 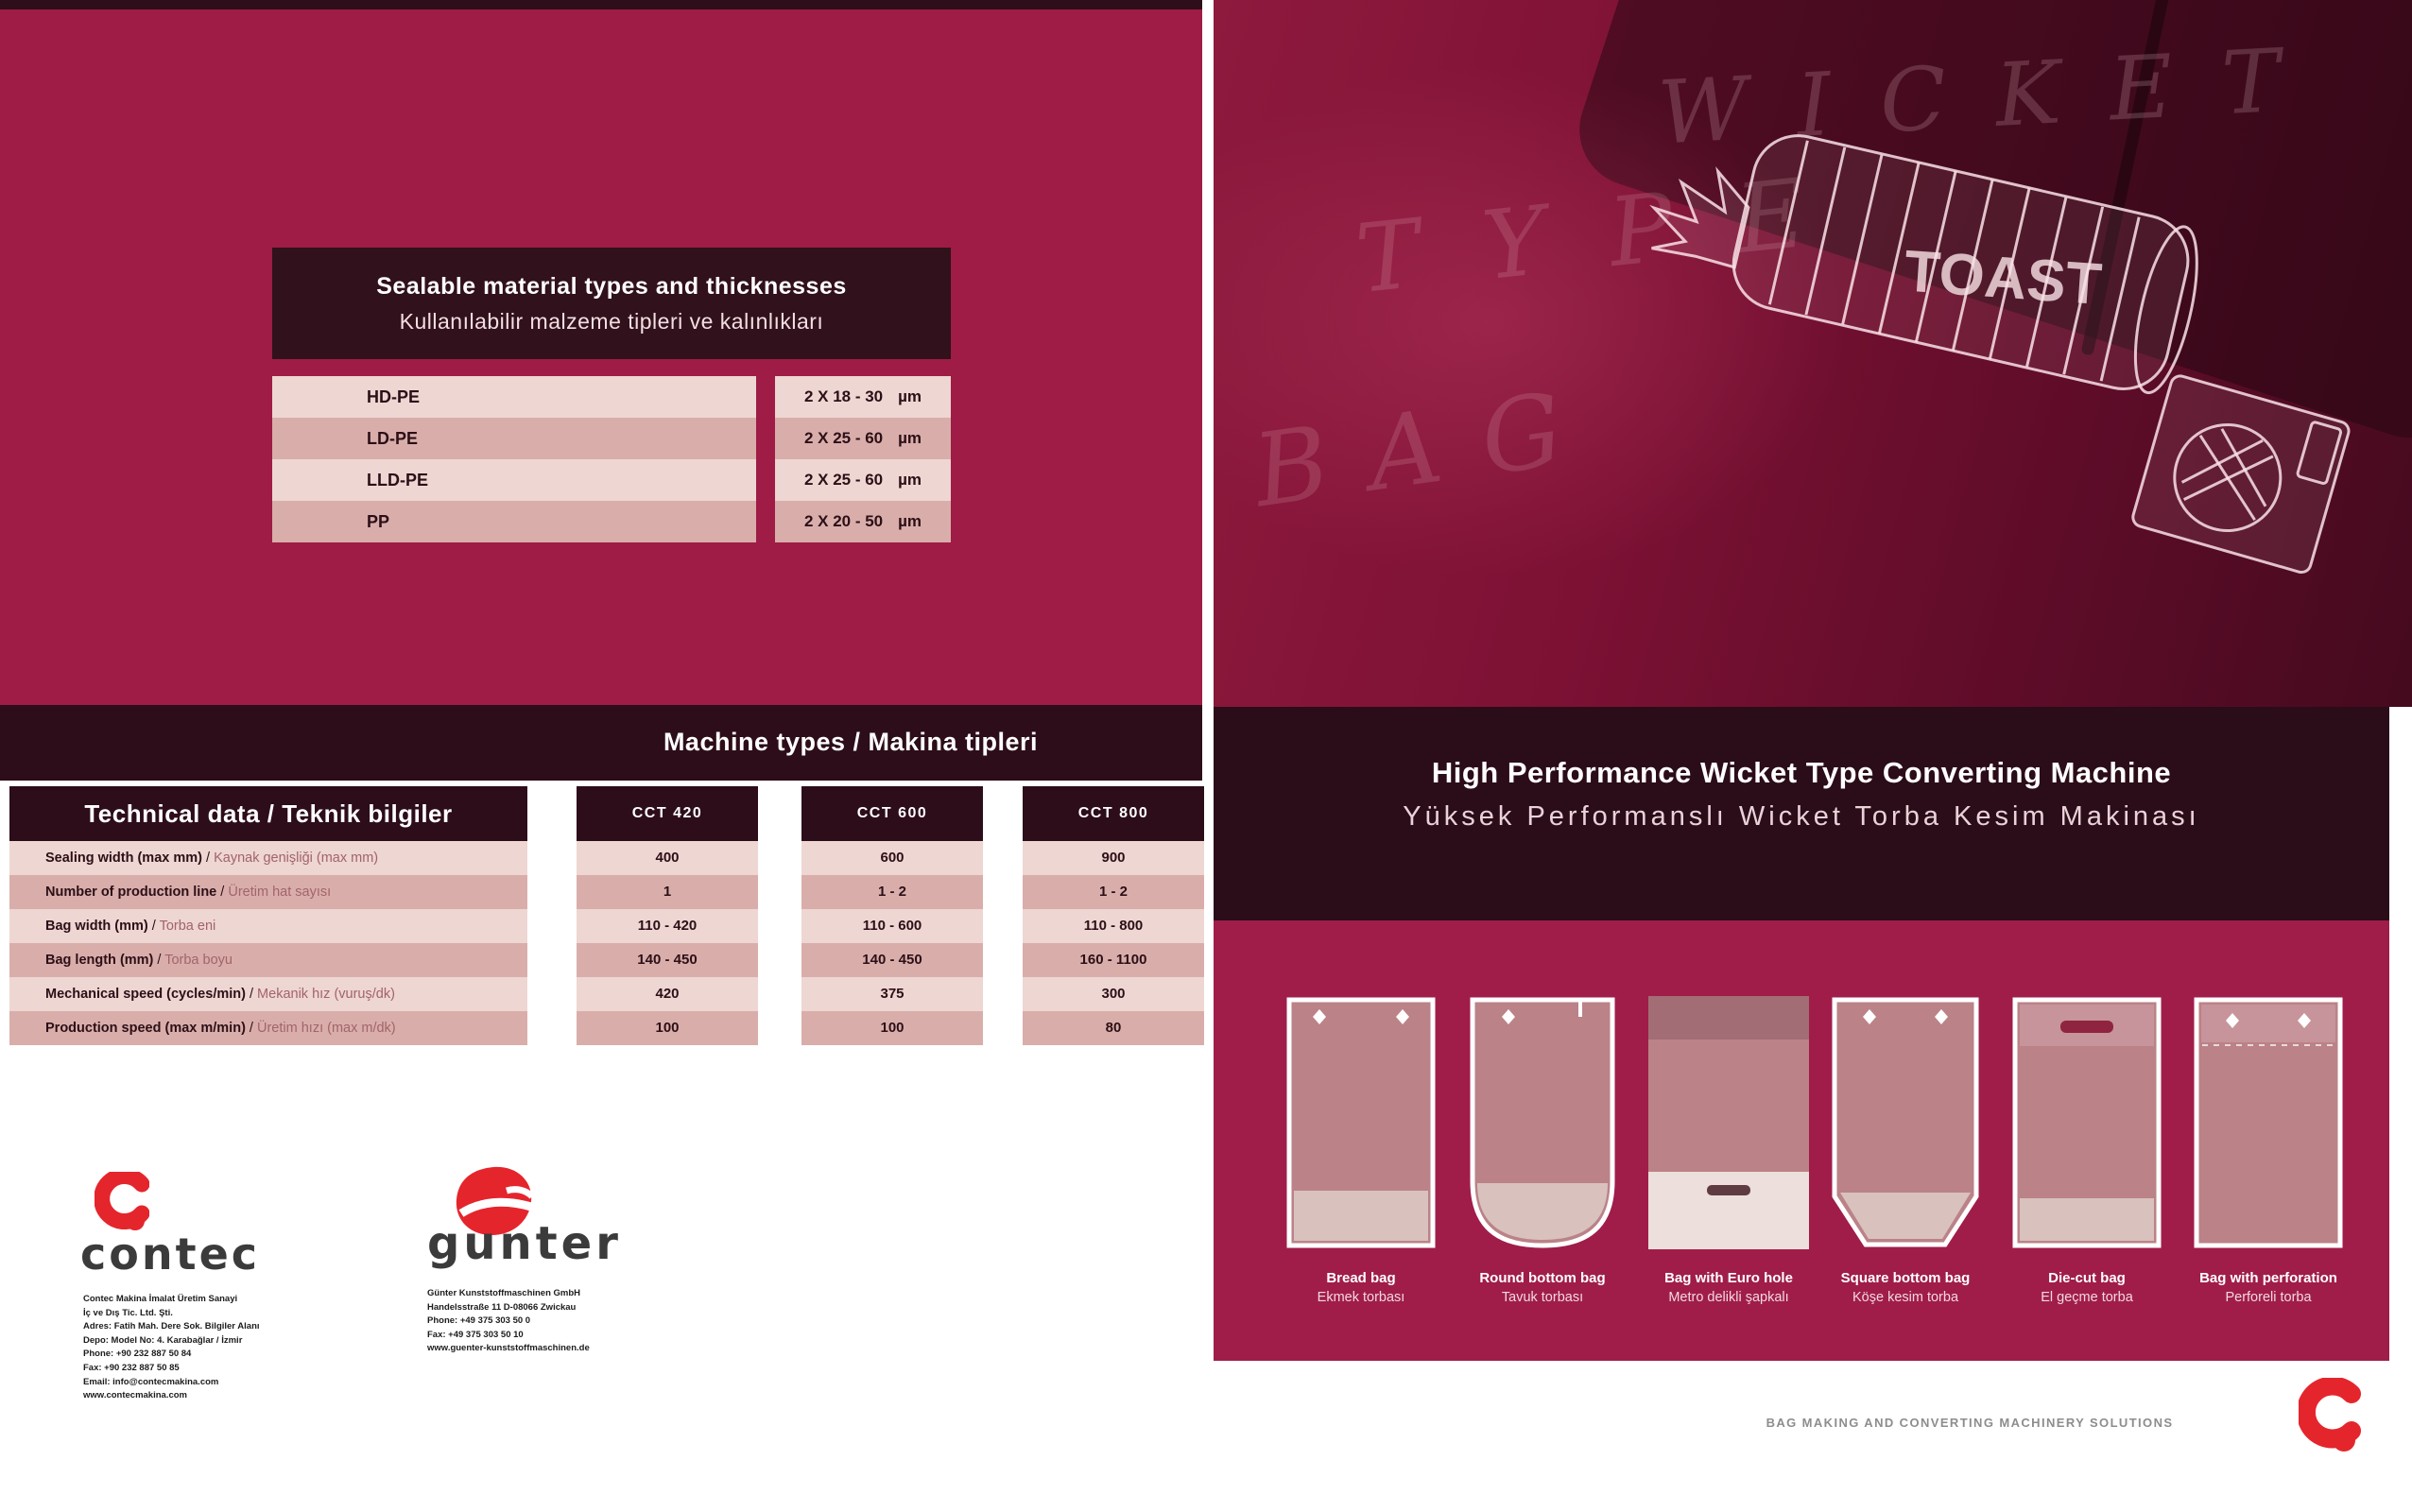 What do you see at coordinates (514, 397) in the screenshot?
I see `material-name: HD-PE` at bounding box center [514, 397].